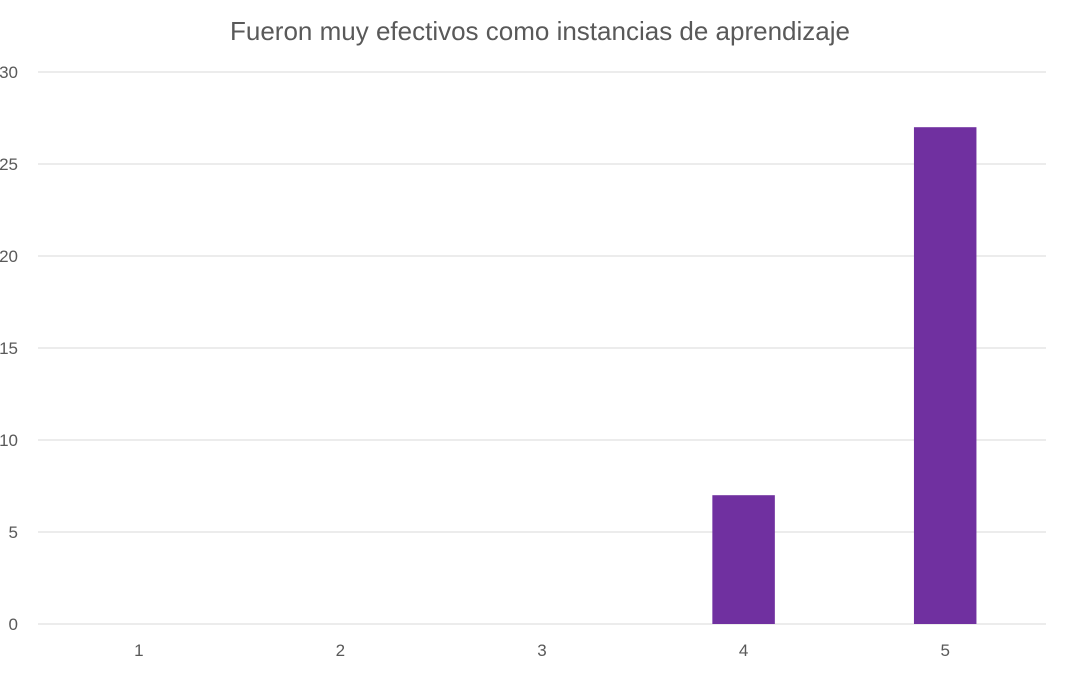 This screenshot has height=675, width=1080. I want to click on x-tick-label: 2, so click(340, 650).